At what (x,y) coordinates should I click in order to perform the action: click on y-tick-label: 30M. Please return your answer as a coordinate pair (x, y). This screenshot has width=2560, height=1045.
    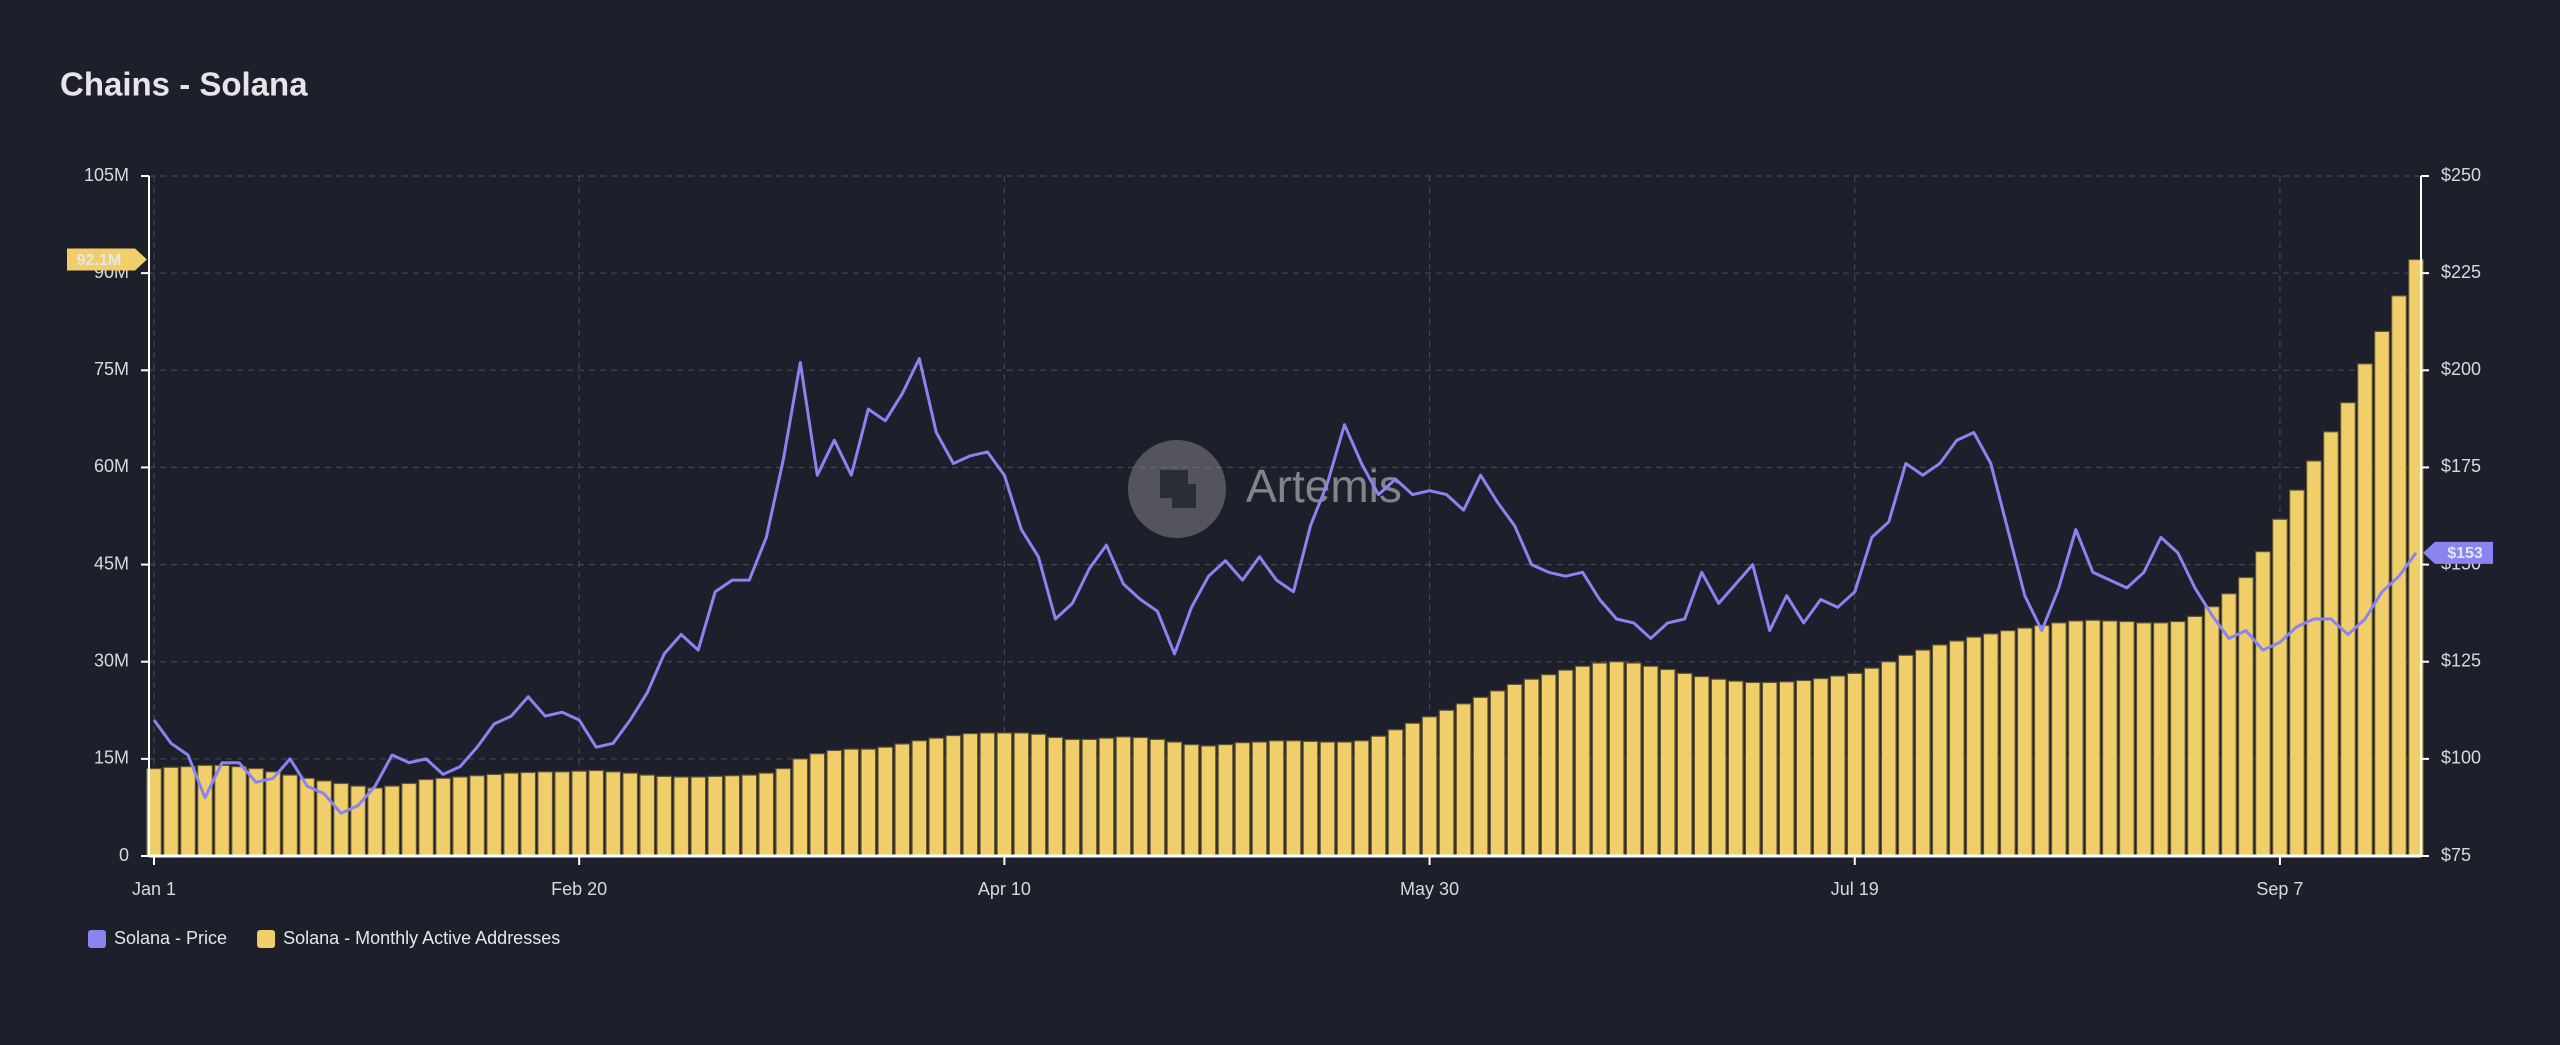
    Looking at the image, I should click on (111, 660).